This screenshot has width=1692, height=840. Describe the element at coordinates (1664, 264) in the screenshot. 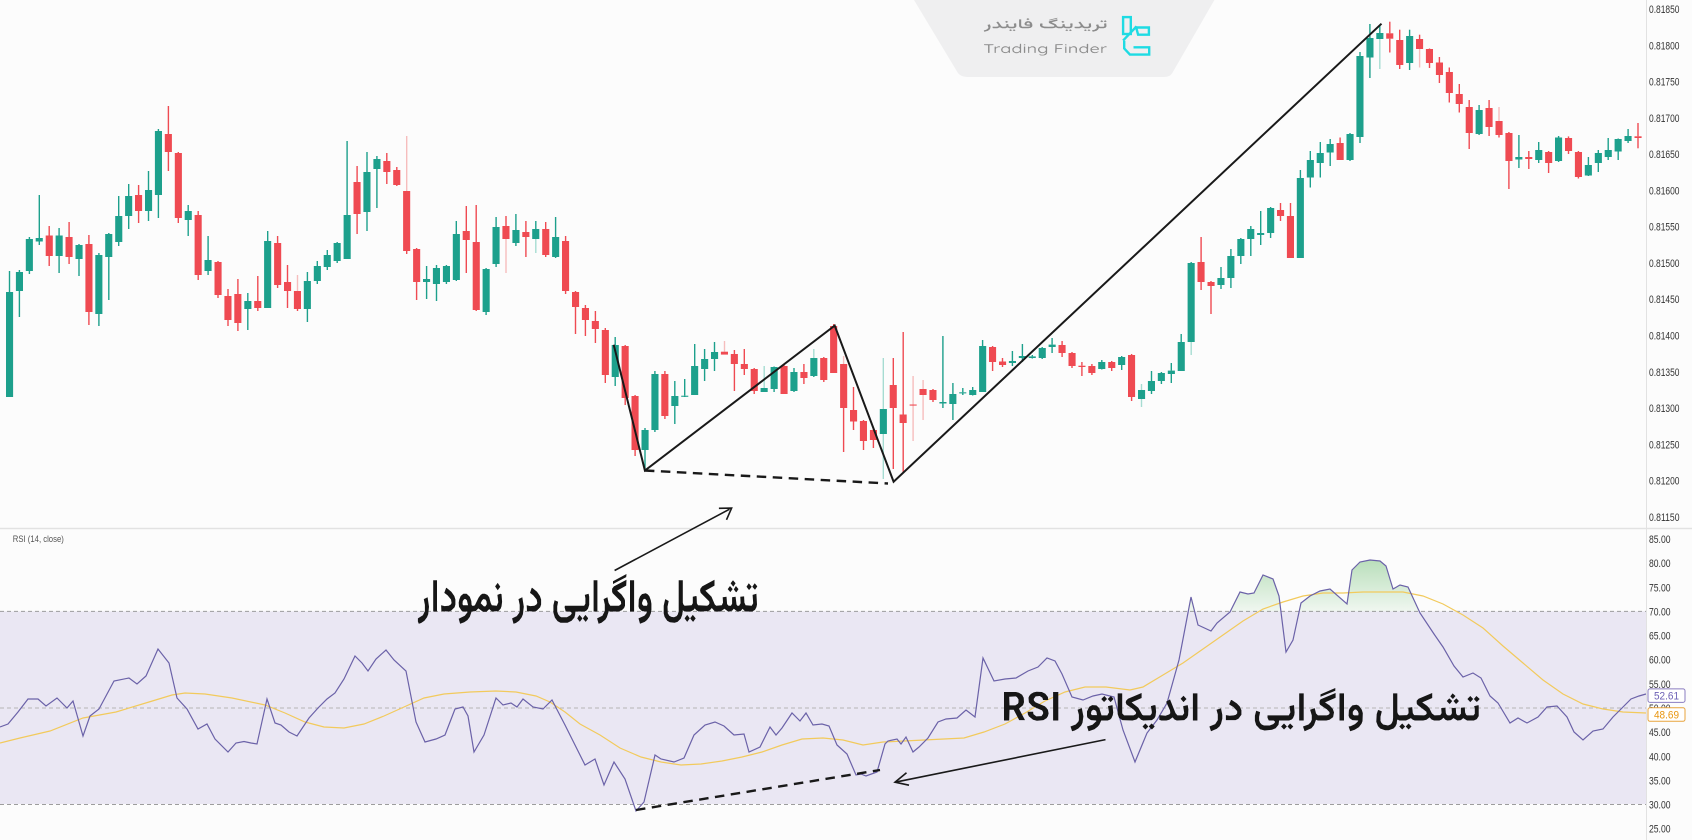

I see `svg-text: 0.81500` at that location.